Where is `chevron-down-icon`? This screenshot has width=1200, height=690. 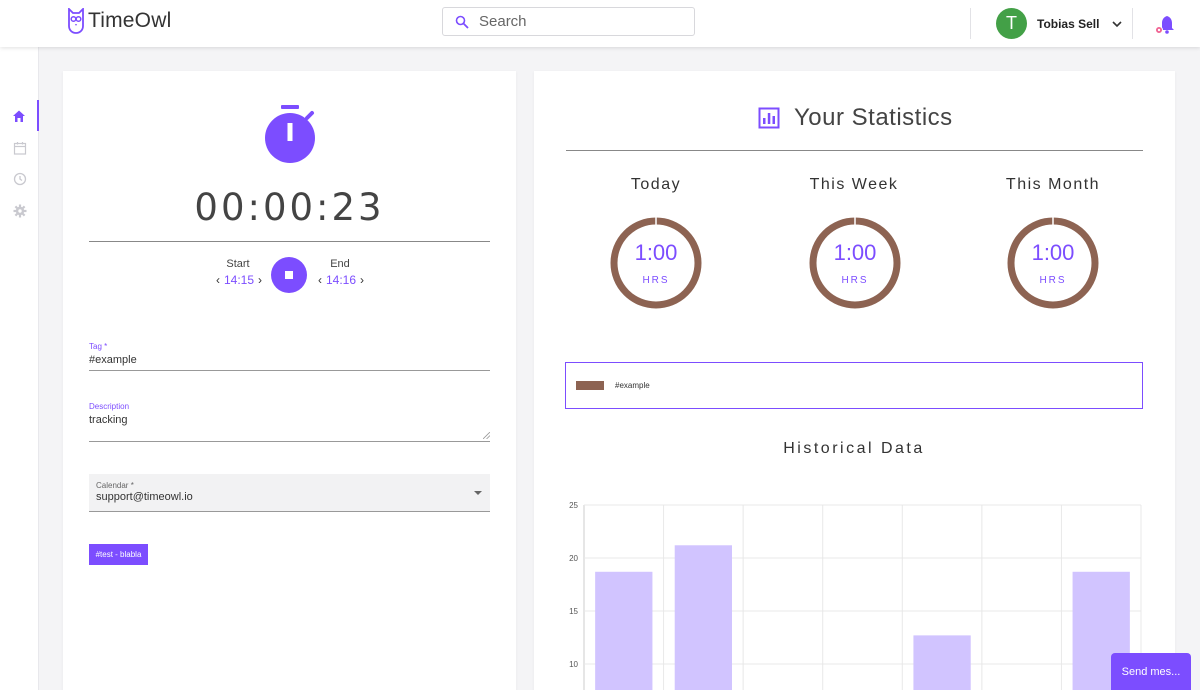 chevron-down-icon is located at coordinates (1117, 24).